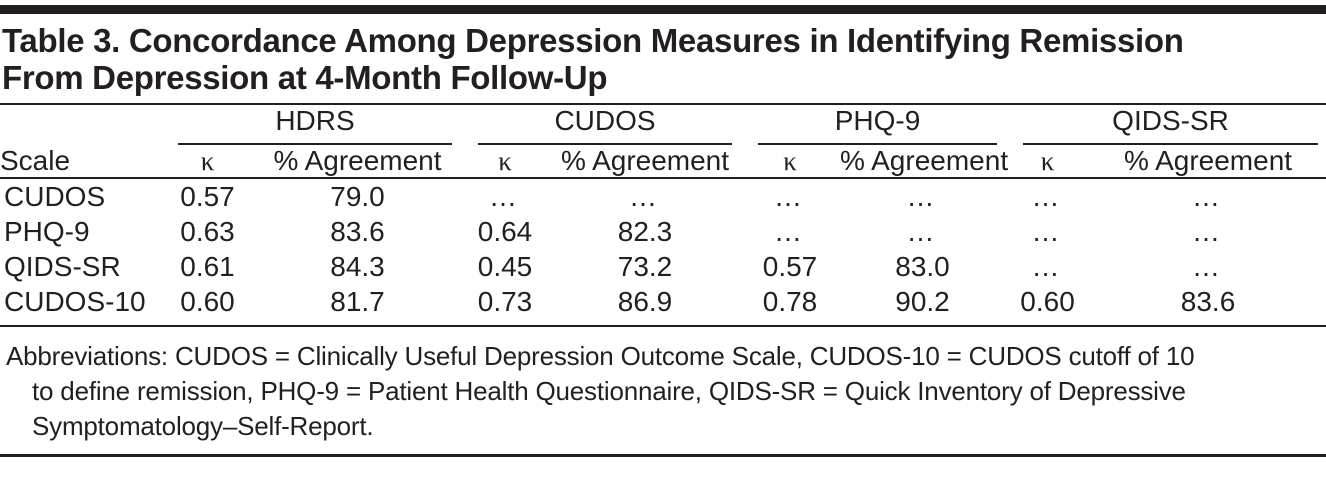 Image resolution: width=1326 pixels, height=484 pixels. I want to click on kappa-column-header-cudos: κ, so click(505, 162).